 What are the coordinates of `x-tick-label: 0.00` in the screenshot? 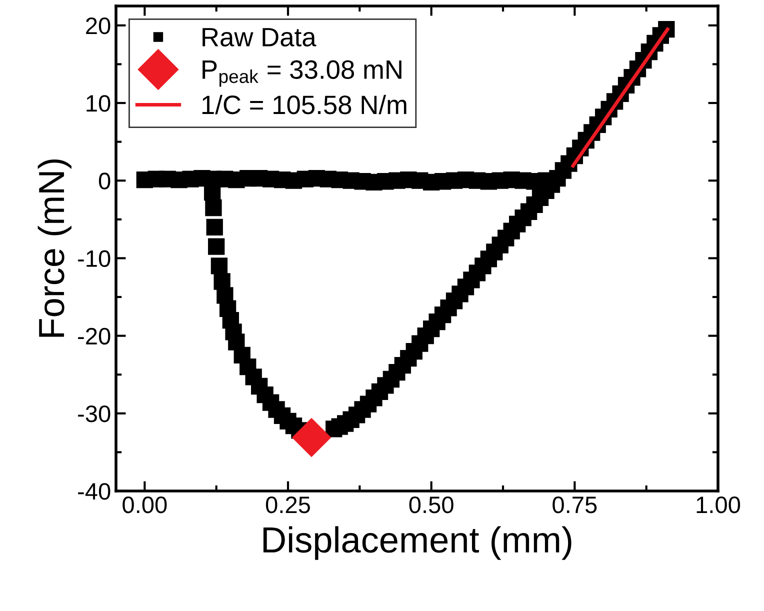 It's located at (144, 505).